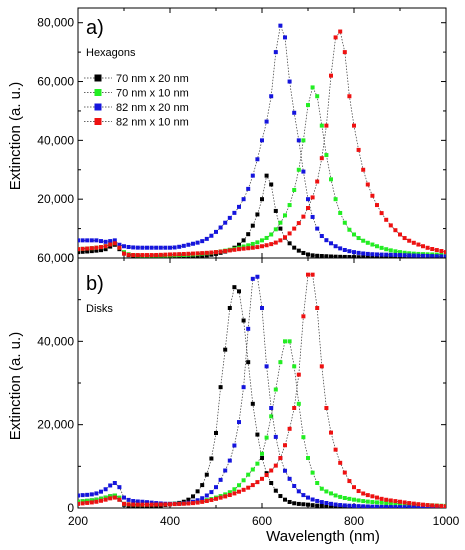 The height and width of the screenshot is (550, 465). What do you see at coordinates (95, 284) in the screenshot?
I see `panel-b-label: b)` at bounding box center [95, 284].